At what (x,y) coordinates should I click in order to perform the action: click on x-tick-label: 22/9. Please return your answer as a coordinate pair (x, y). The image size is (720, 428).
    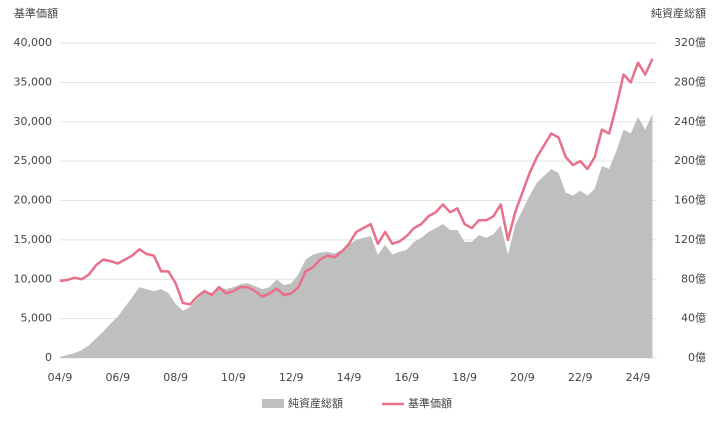
    Looking at the image, I should click on (580, 377).